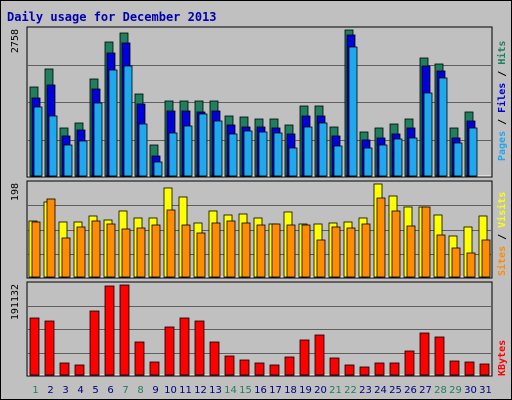  Describe the element at coordinates (305, 390) in the screenshot. I see `x-tick-19: 19` at that location.